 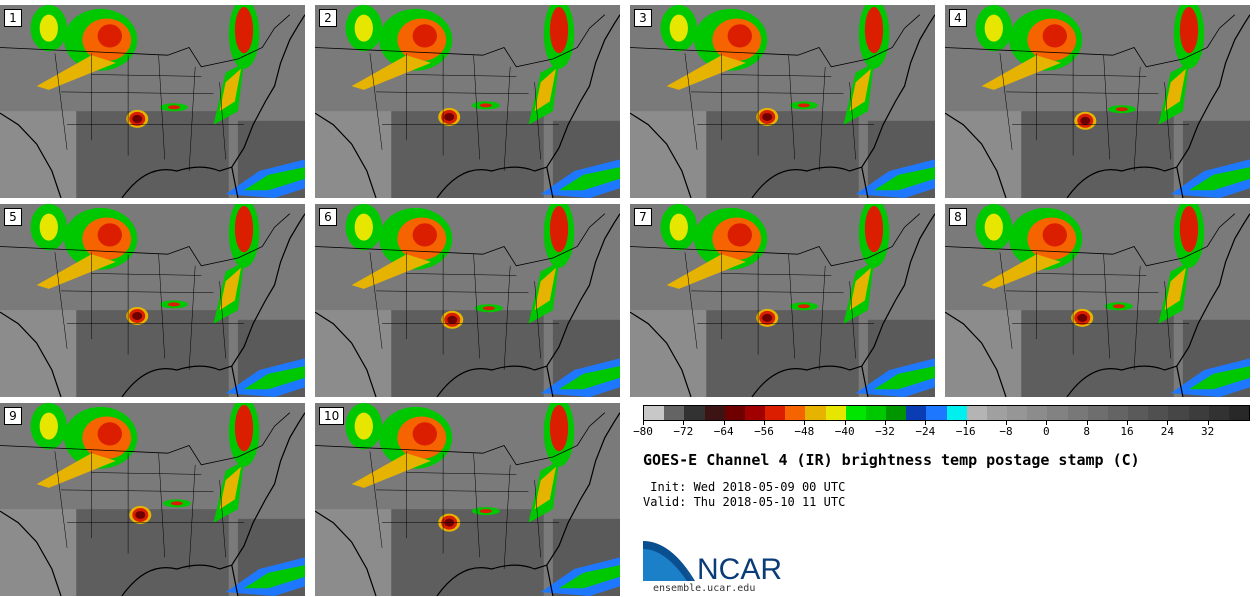 I want to click on colorbar-ticks: −80 −72 −64 −56 −48 −40 −32 −24 −16 −8 0 8 16 24 32, so click(x=940, y=430).